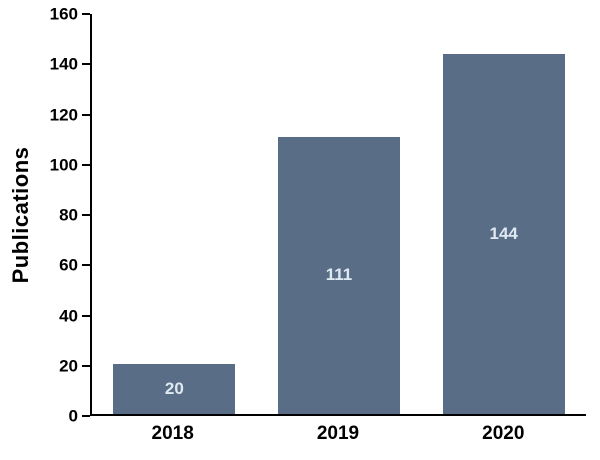  Describe the element at coordinates (503, 433) in the screenshot. I see `x-tick-label-2020: 2020` at that location.